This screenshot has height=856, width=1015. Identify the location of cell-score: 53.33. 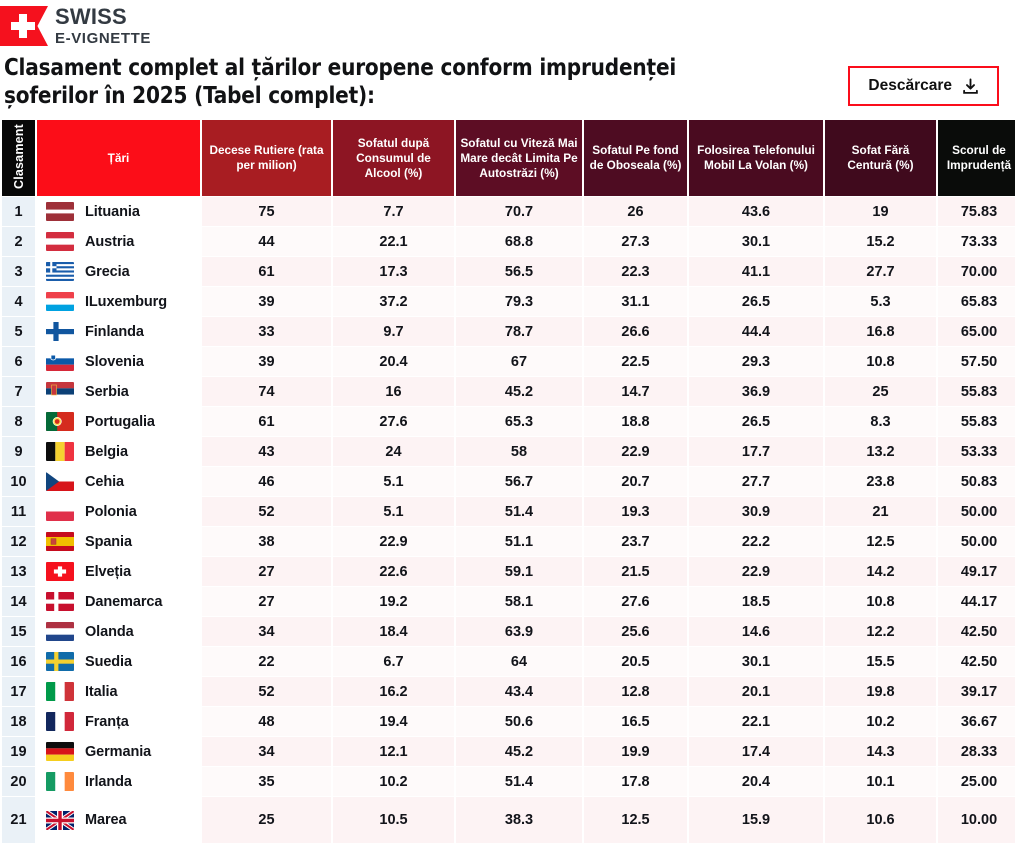
(976, 452).